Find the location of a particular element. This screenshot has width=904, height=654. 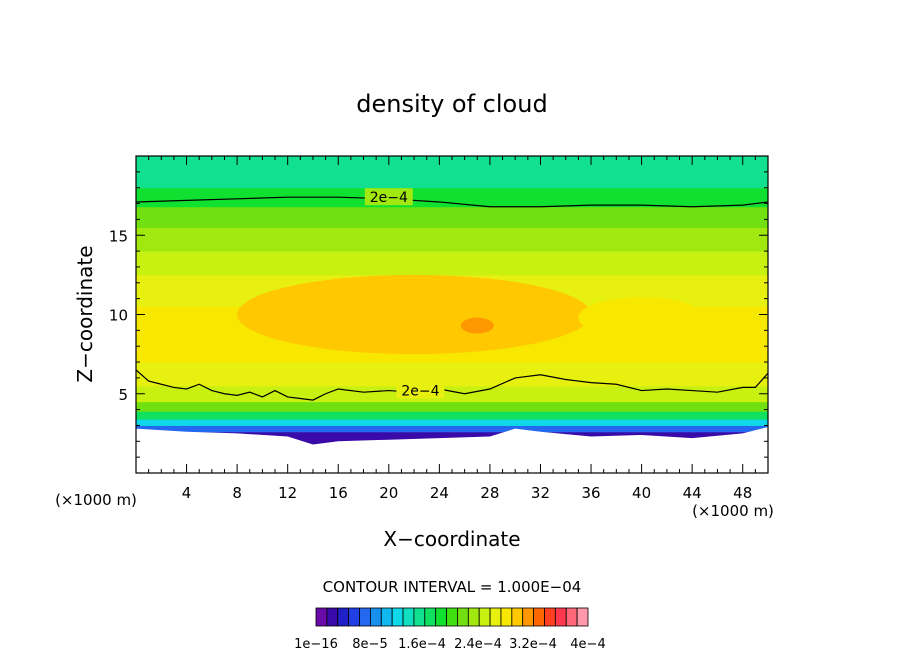

y-tick-label: 5 is located at coordinates (123, 395).